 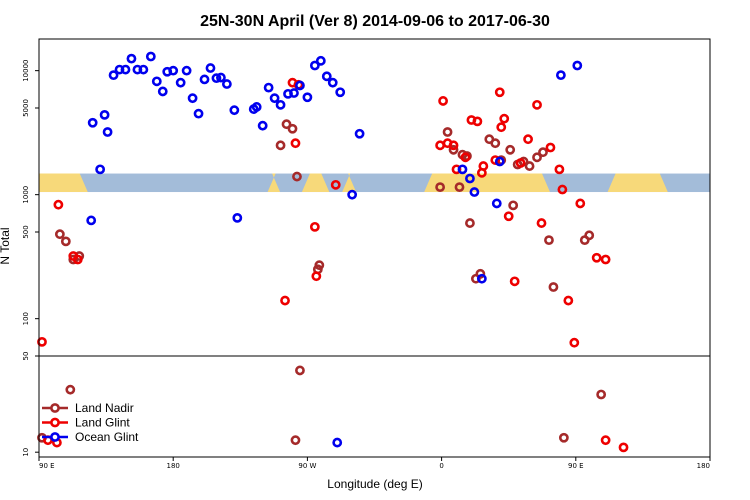 I want to click on y-tick-label: 100, so click(x=26, y=318).